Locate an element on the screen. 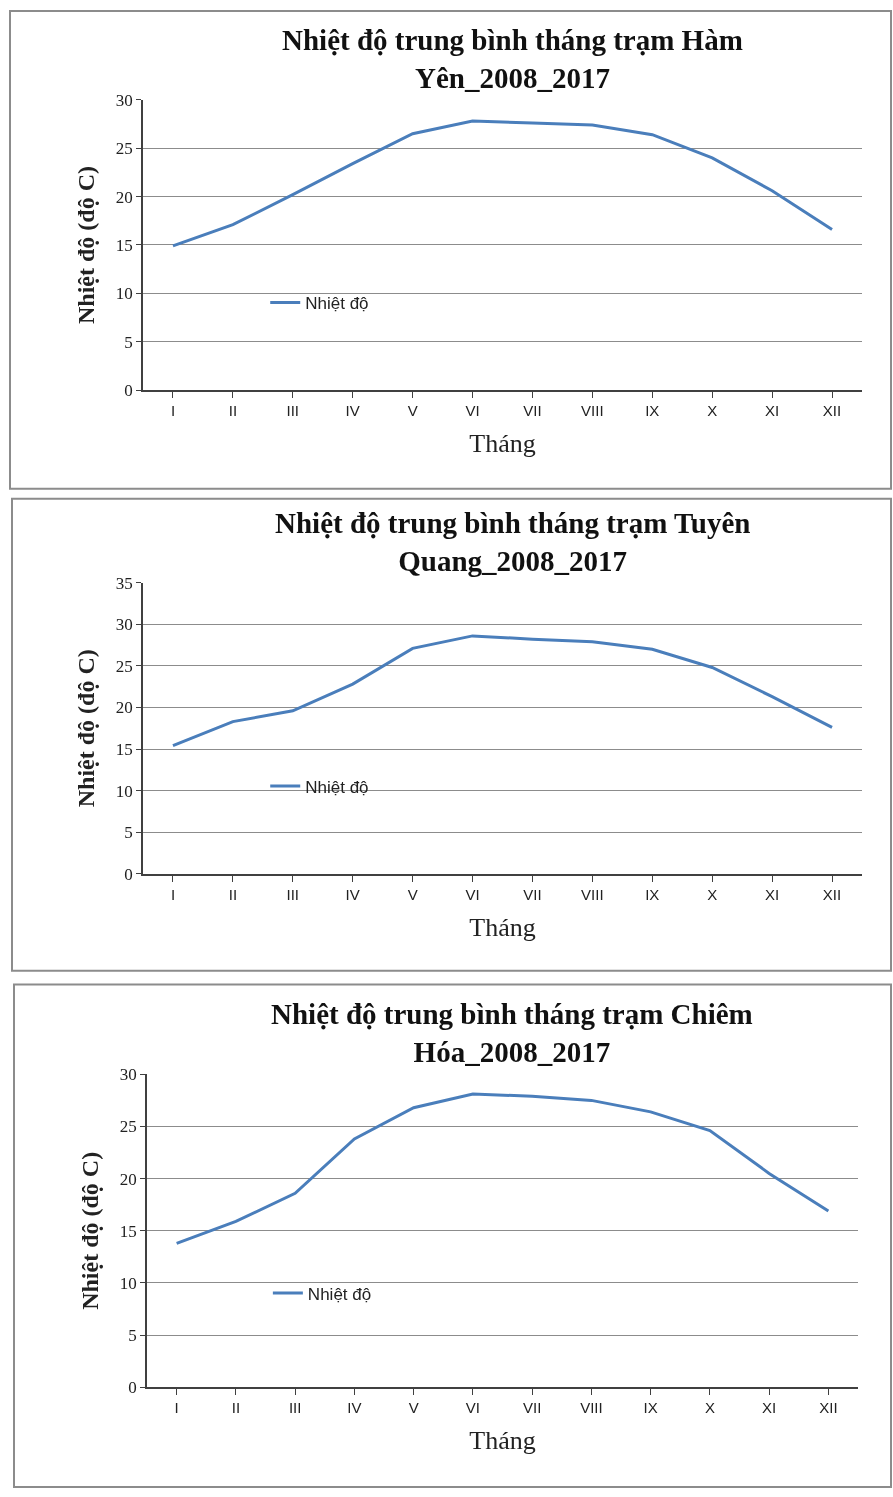 The width and height of the screenshot is (893, 1497). y-tick-label: 35 is located at coordinates (124, 583).